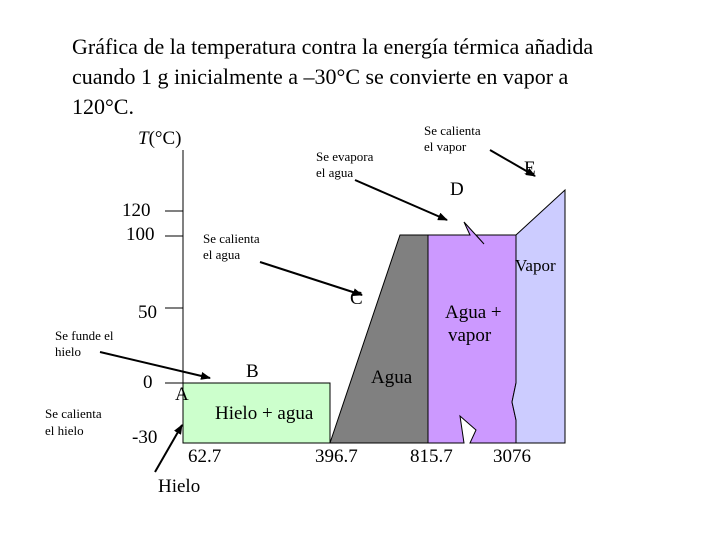 This screenshot has height=540, width=720. Describe the element at coordinates (470, 335) in the screenshot. I see `region-label-agua-vapor-2: vapor` at that location.